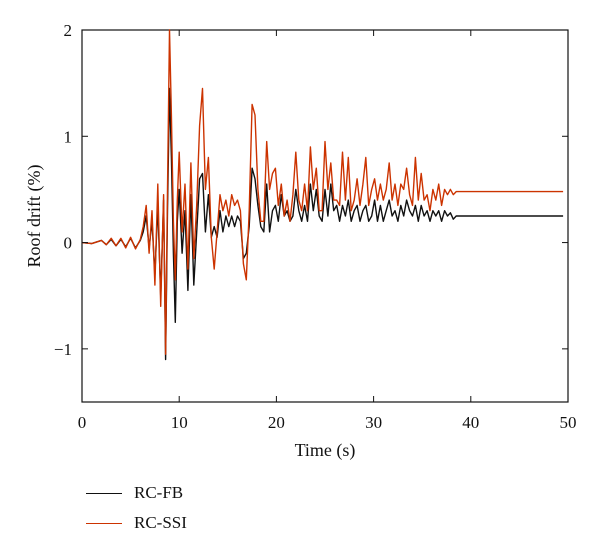  Describe the element at coordinates (34, 216) in the screenshot. I see `y-axis-title: Roof drift (%)` at that location.